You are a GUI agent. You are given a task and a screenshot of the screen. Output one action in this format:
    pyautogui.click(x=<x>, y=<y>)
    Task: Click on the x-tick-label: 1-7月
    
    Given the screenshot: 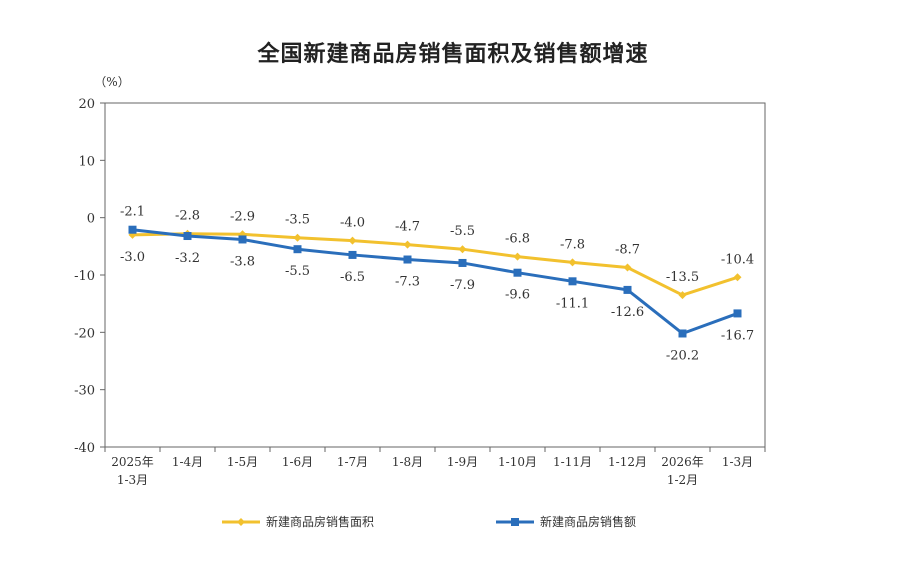 What is the action you would take?
    pyautogui.click(x=352, y=462)
    